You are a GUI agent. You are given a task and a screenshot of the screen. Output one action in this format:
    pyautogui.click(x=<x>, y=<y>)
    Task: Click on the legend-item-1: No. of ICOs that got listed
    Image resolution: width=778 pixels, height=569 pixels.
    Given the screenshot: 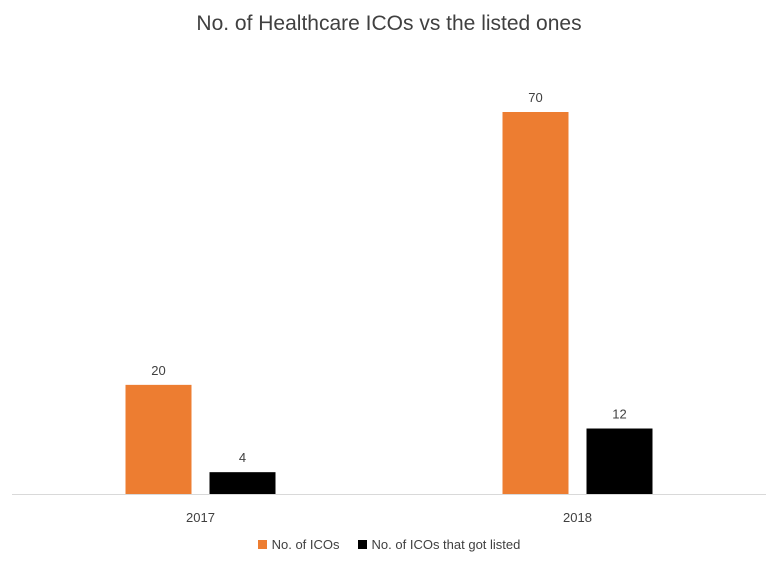 What is the action you would take?
    pyautogui.click(x=439, y=544)
    